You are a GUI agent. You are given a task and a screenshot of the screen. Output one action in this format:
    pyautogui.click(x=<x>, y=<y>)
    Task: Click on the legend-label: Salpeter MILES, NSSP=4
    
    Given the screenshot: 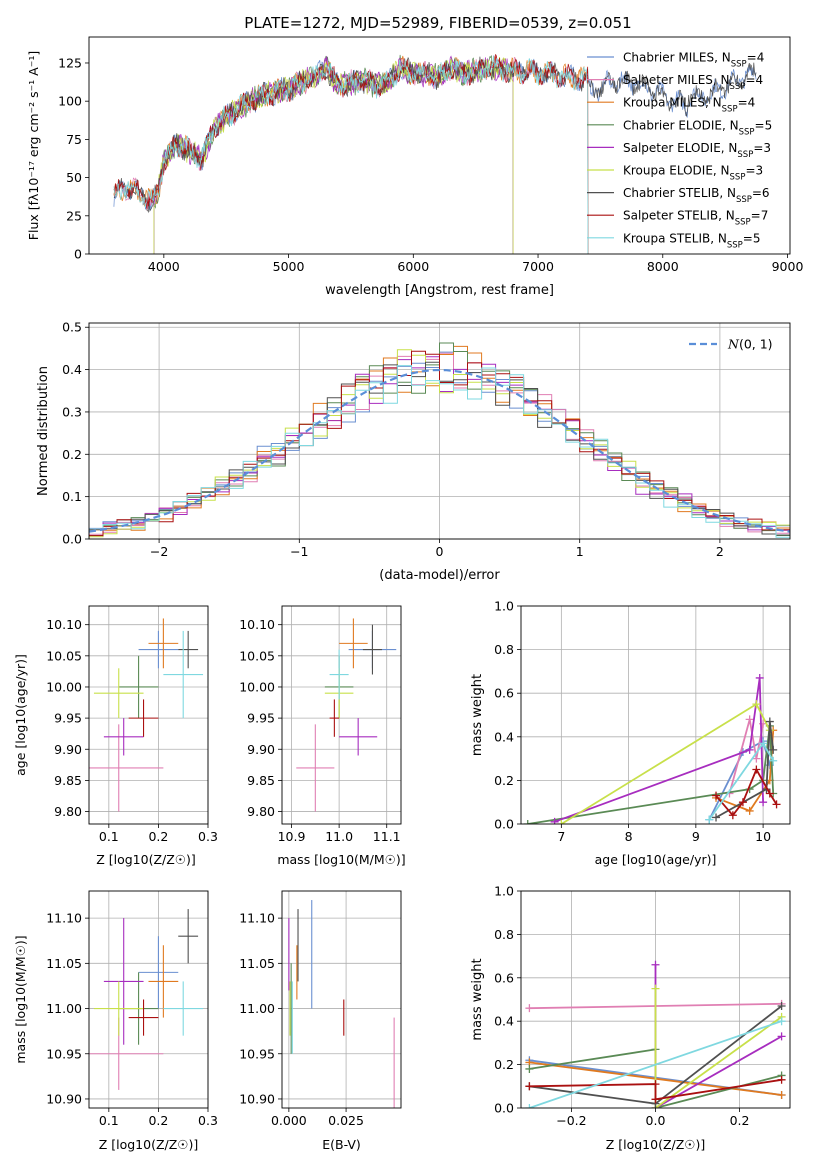 What is the action you would take?
    pyautogui.click(x=693, y=82)
    